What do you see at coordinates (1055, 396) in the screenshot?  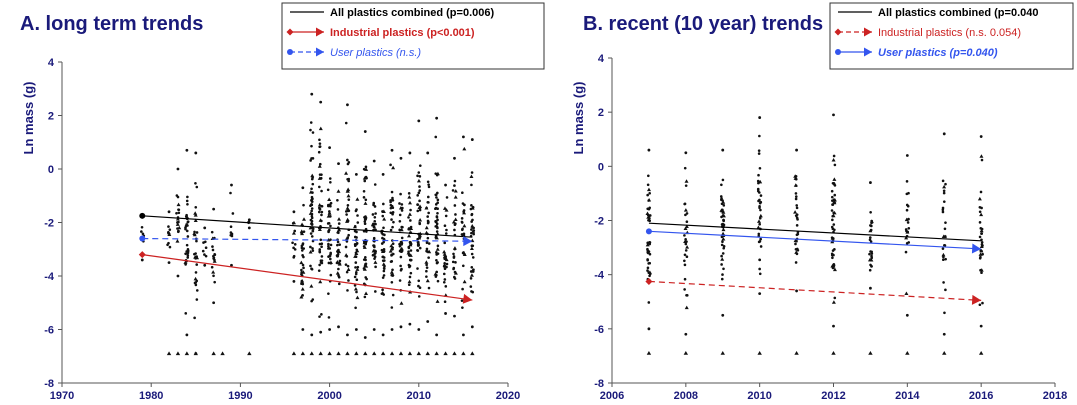 I see `x-tick-label: 2018` at bounding box center [1055, 396].